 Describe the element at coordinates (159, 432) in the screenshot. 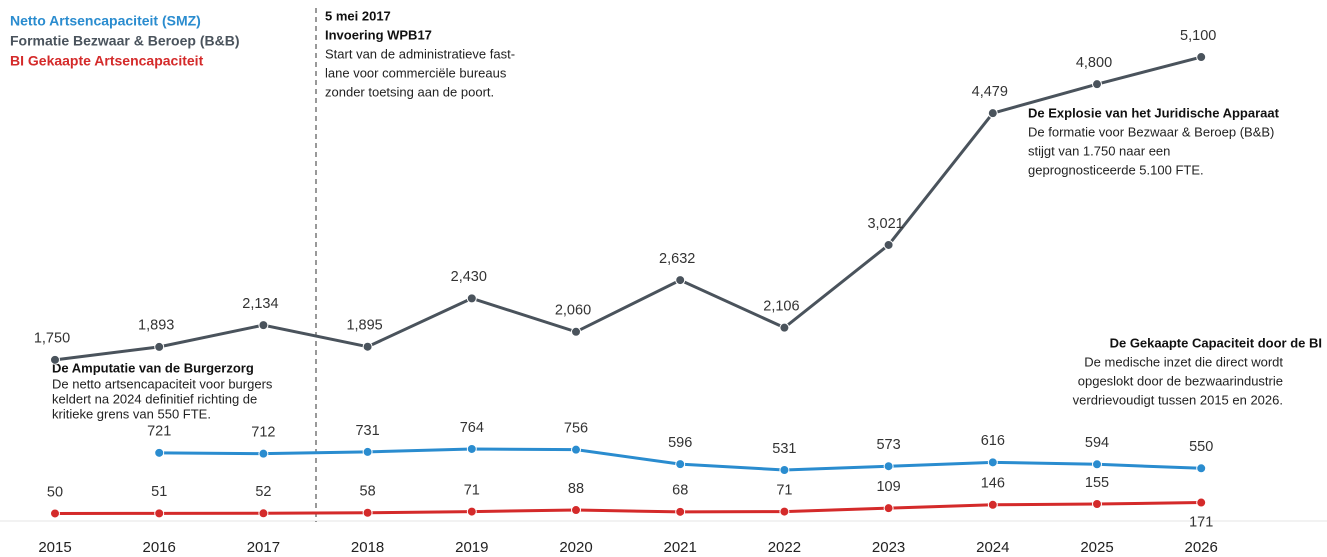

I see `value-label: 721` at that location.